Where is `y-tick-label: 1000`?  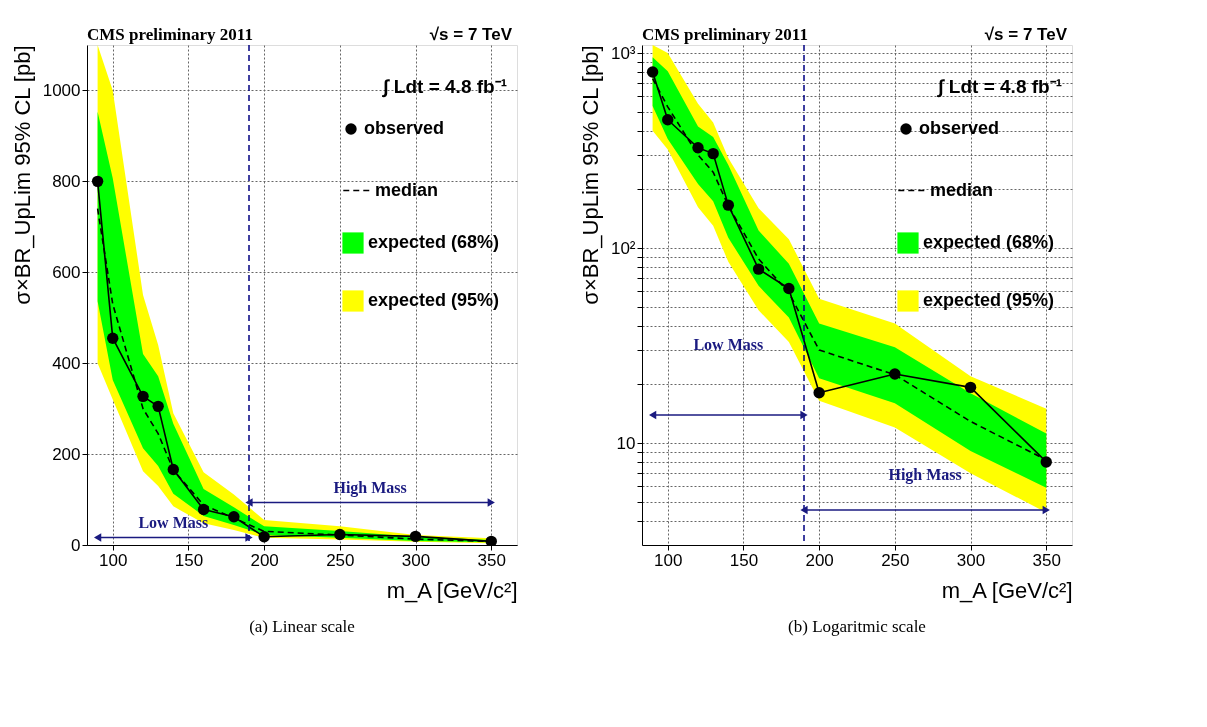 y-tick-label: 1000 is located at coordinates (61, 90).